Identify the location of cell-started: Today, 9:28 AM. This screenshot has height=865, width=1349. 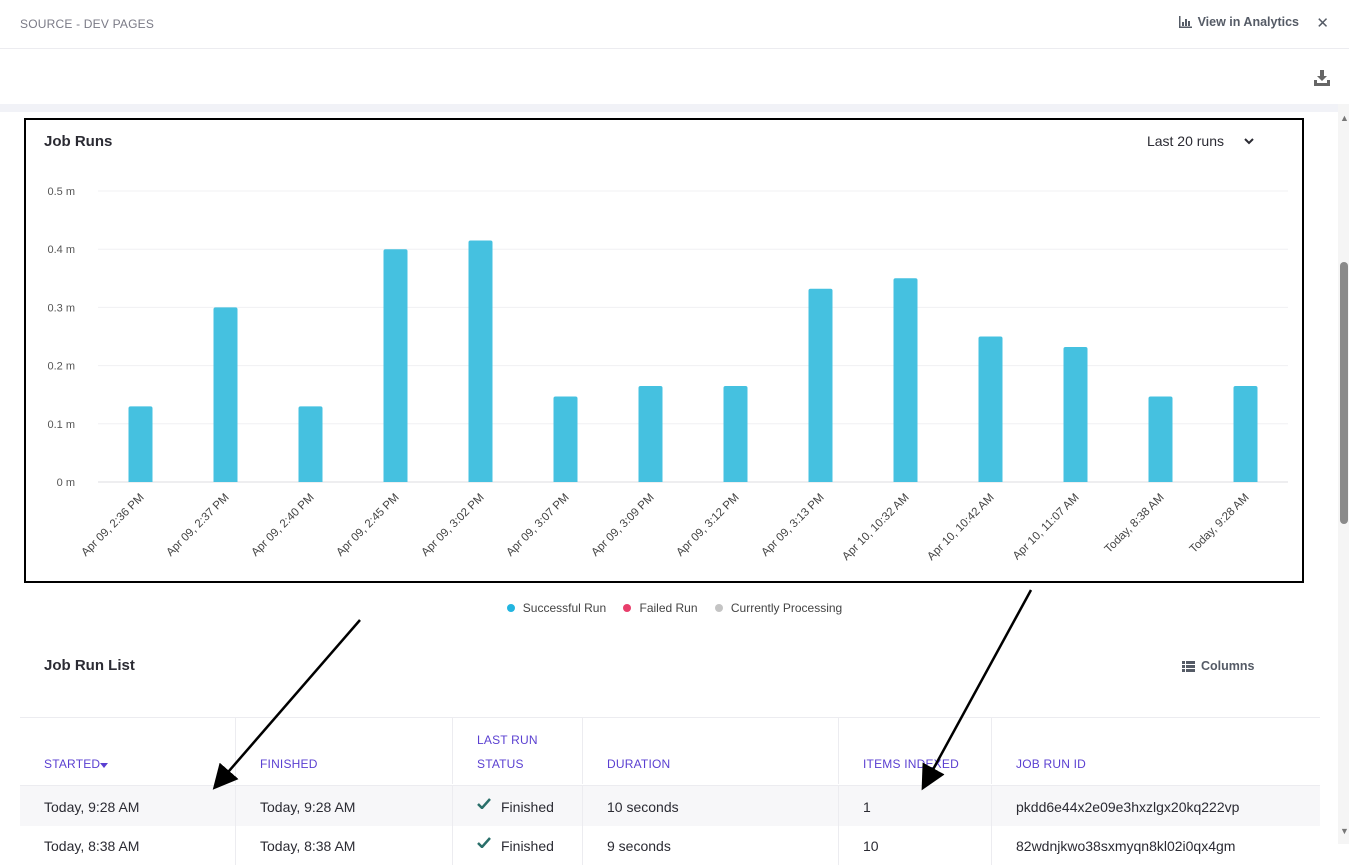
(128, 806).